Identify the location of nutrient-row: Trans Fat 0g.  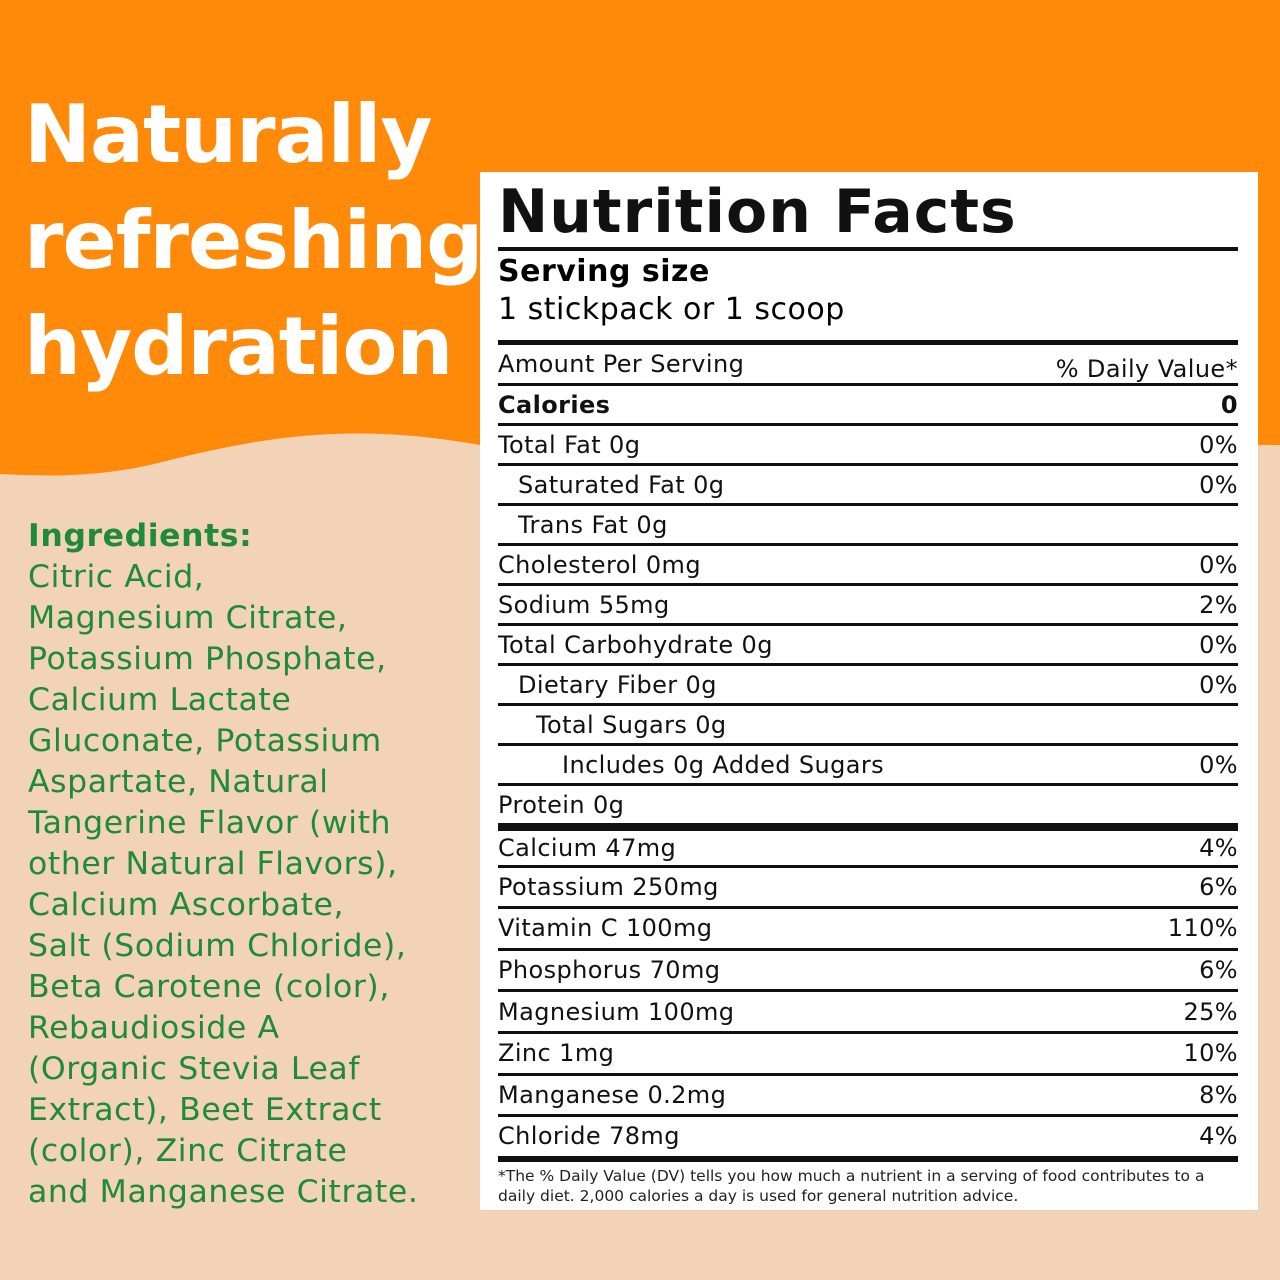
(868, 523).